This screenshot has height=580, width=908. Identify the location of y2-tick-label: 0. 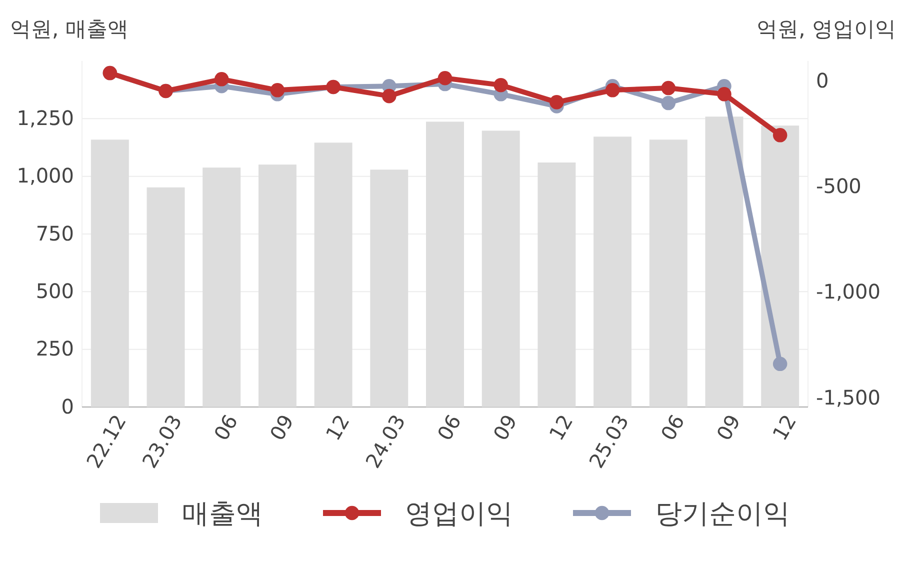
(822, 80).